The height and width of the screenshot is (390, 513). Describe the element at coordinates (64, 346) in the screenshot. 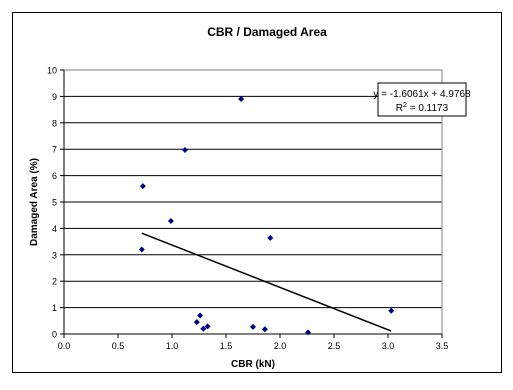

I see `x-tick-label: 0.0` at that location.